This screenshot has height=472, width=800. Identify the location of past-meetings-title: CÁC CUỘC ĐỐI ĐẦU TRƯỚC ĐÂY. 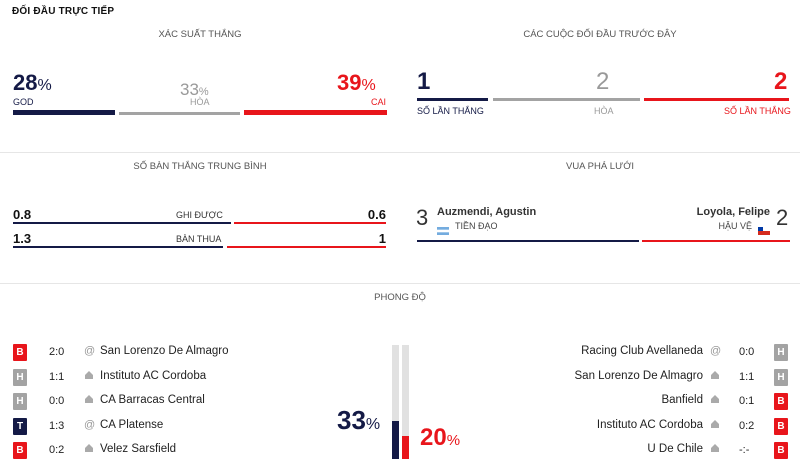
(600, 34).